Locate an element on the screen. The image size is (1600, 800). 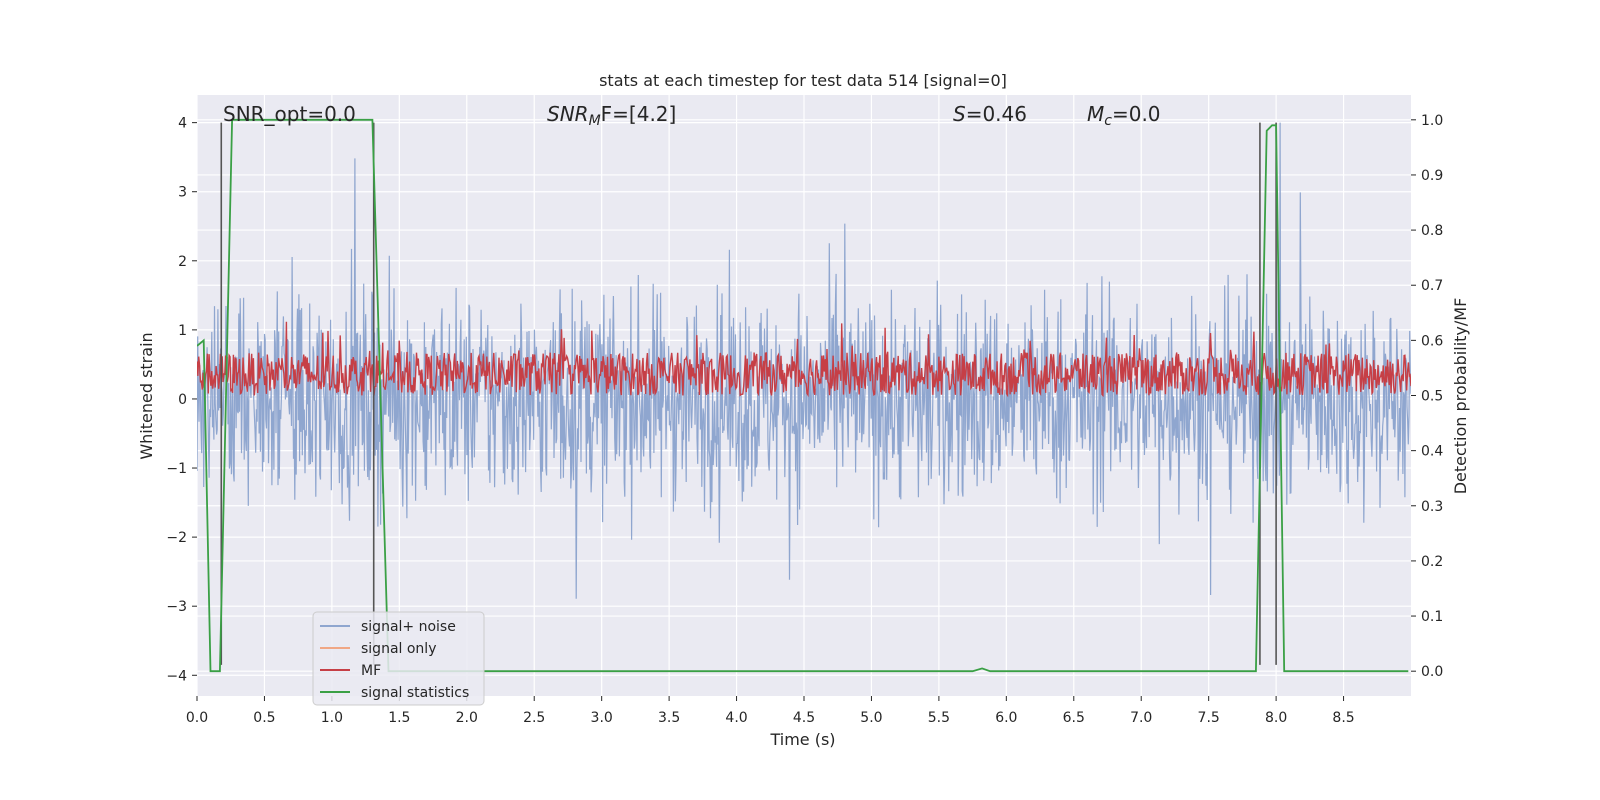
y-right-tick-label: 0.7 is located at coordinates (1432, 286).